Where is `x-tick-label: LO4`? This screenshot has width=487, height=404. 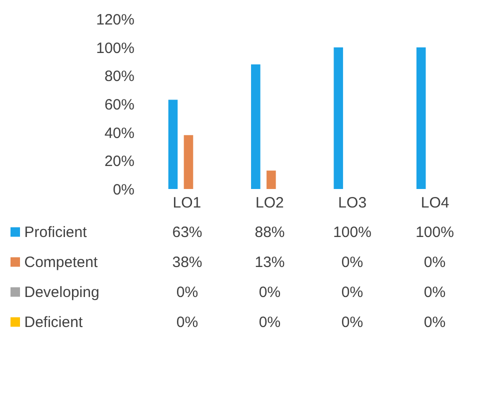 x-tick-label: LO4 is located at coordinates (435, 203).